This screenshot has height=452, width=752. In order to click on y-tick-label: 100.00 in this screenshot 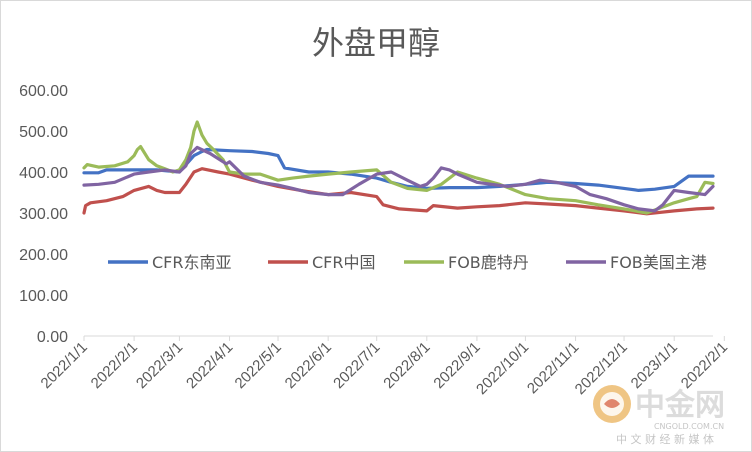, I will do `click(43, 296)`.